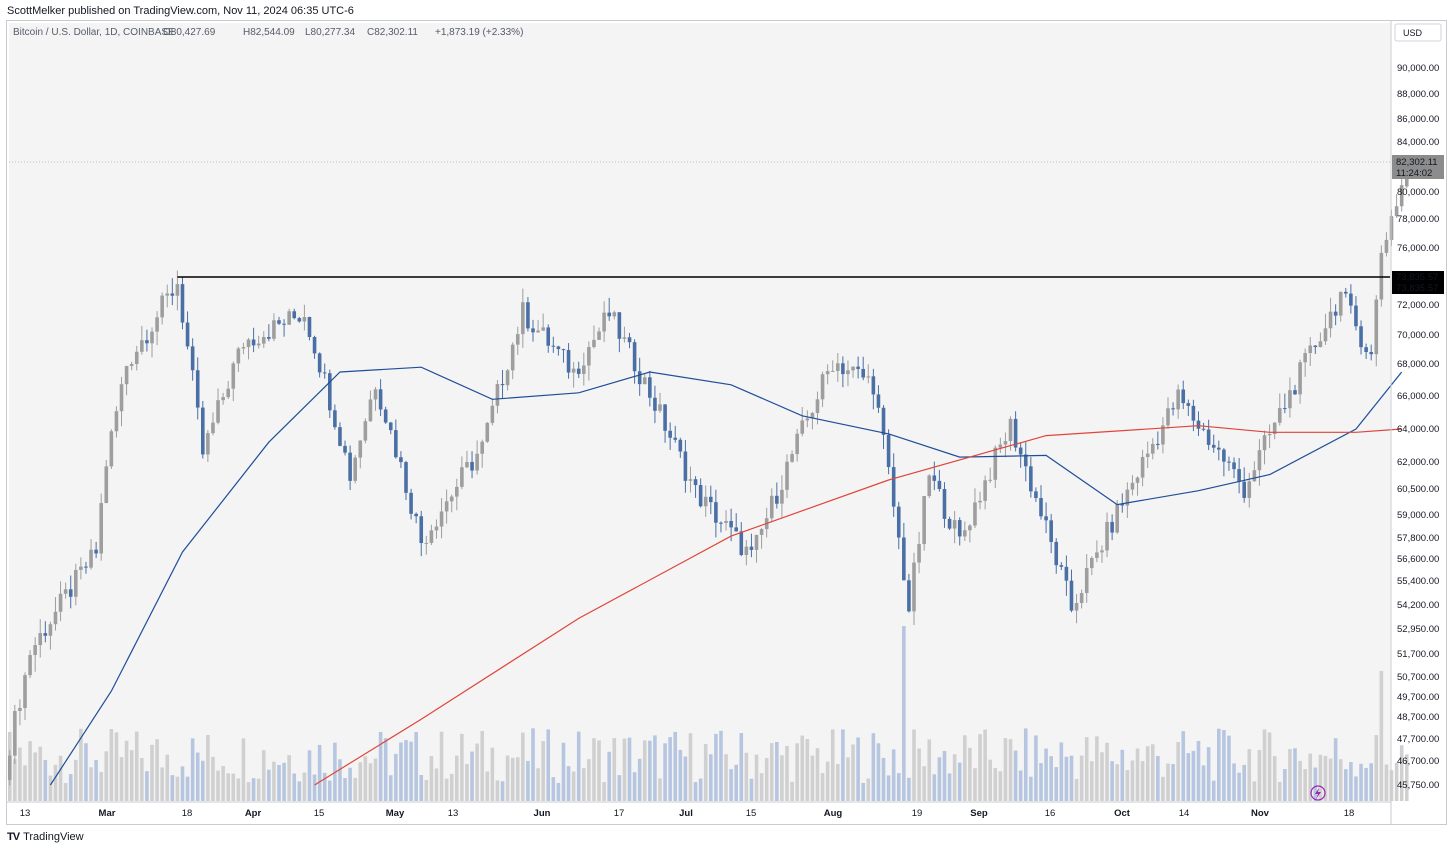 This screenshot has height=849, width=1456. I want to click on time-tick-label: Mar, so click(107, 813).